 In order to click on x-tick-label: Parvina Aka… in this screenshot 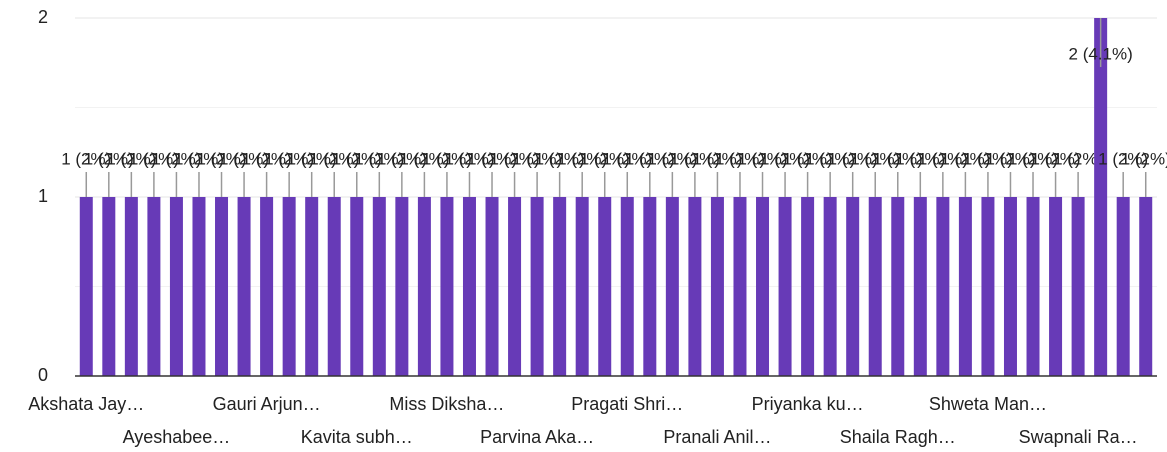, I will do `click(537, 437)`.